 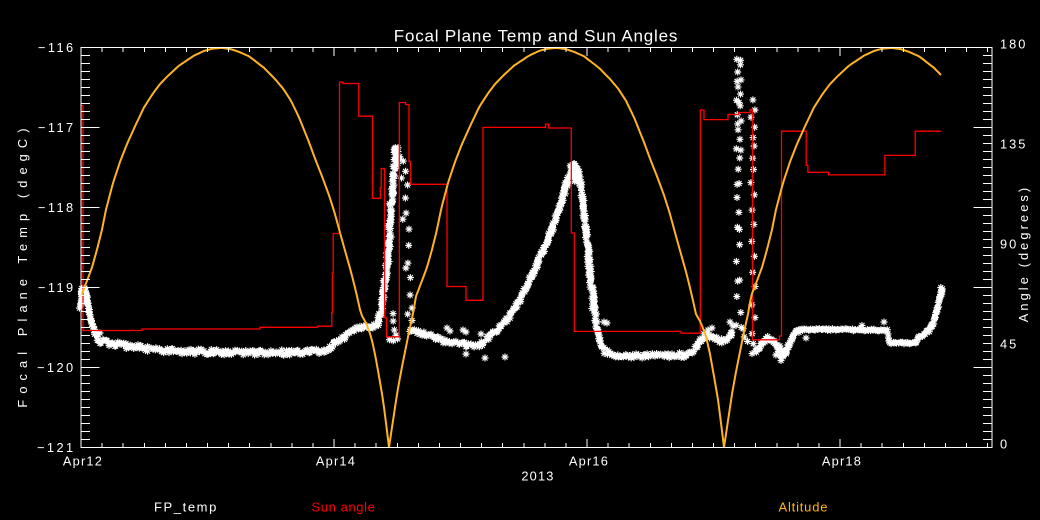 I want to click on svg-text: Apr12, so click(x=83, y=461).